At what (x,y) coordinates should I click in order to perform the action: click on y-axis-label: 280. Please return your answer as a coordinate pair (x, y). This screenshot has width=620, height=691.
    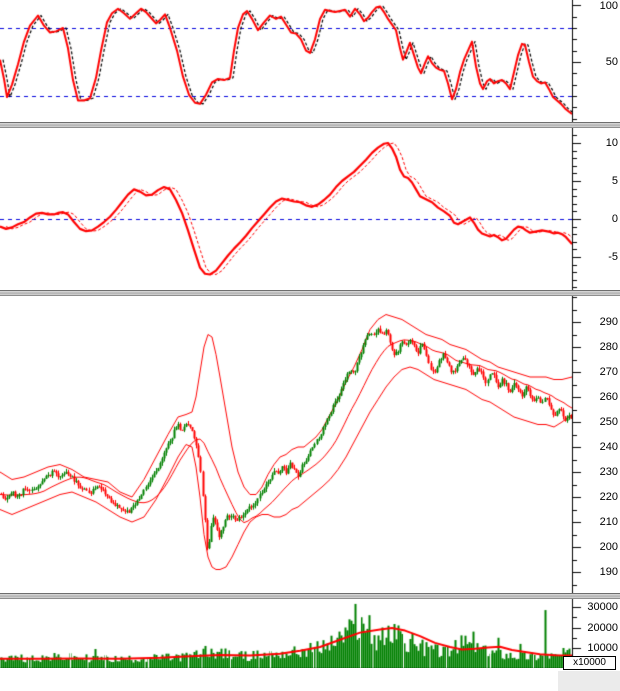
    Looking at the image, I should click on (608, 347).